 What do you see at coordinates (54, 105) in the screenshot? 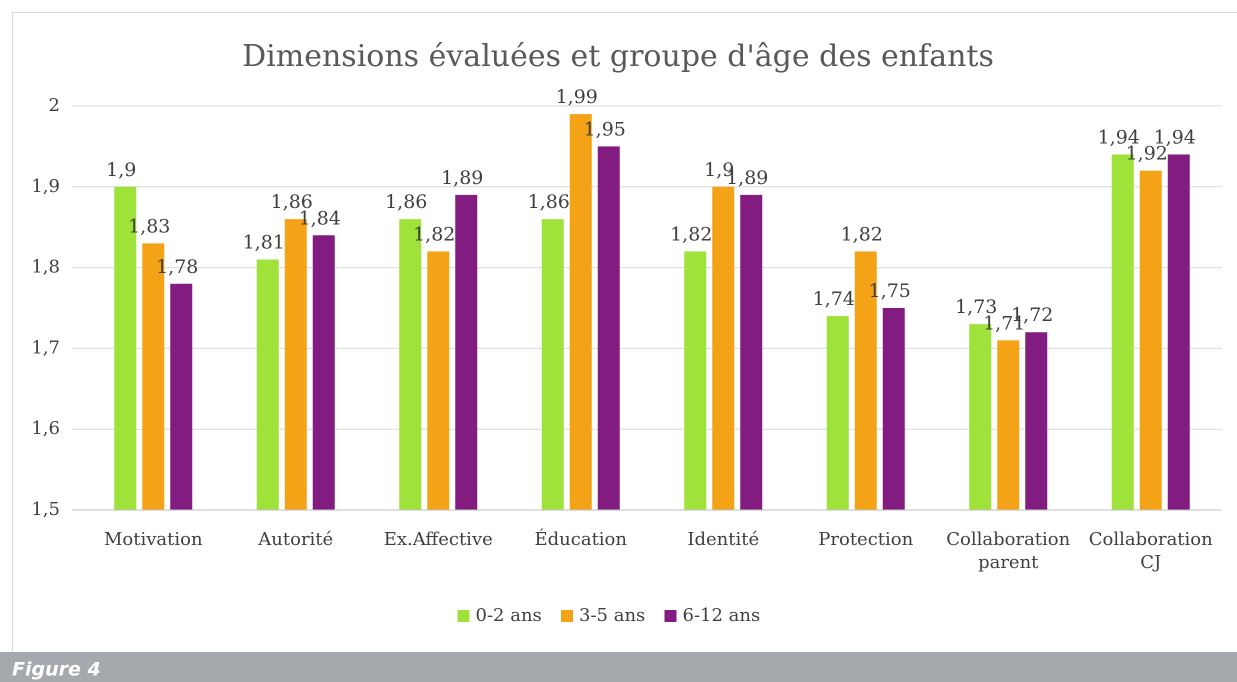
I see `y-tick-label: 2` at bounding box center [54, 105].